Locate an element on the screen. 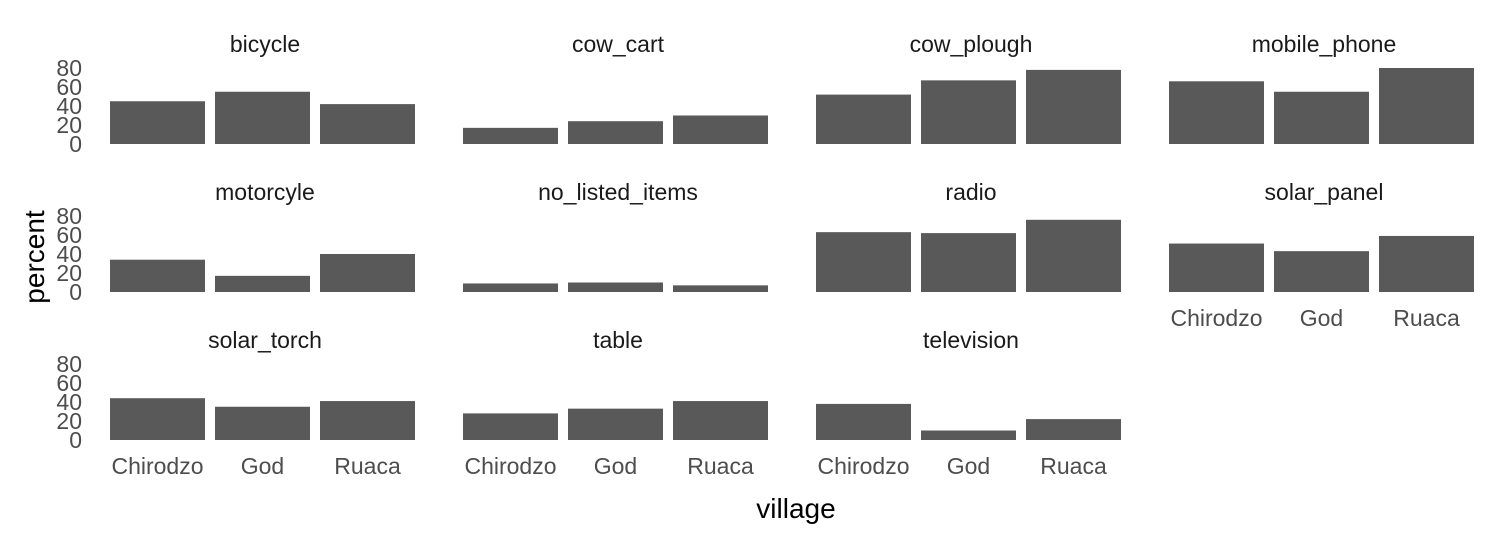  strip-label: cow_plough is located at coordinates (971, 44).